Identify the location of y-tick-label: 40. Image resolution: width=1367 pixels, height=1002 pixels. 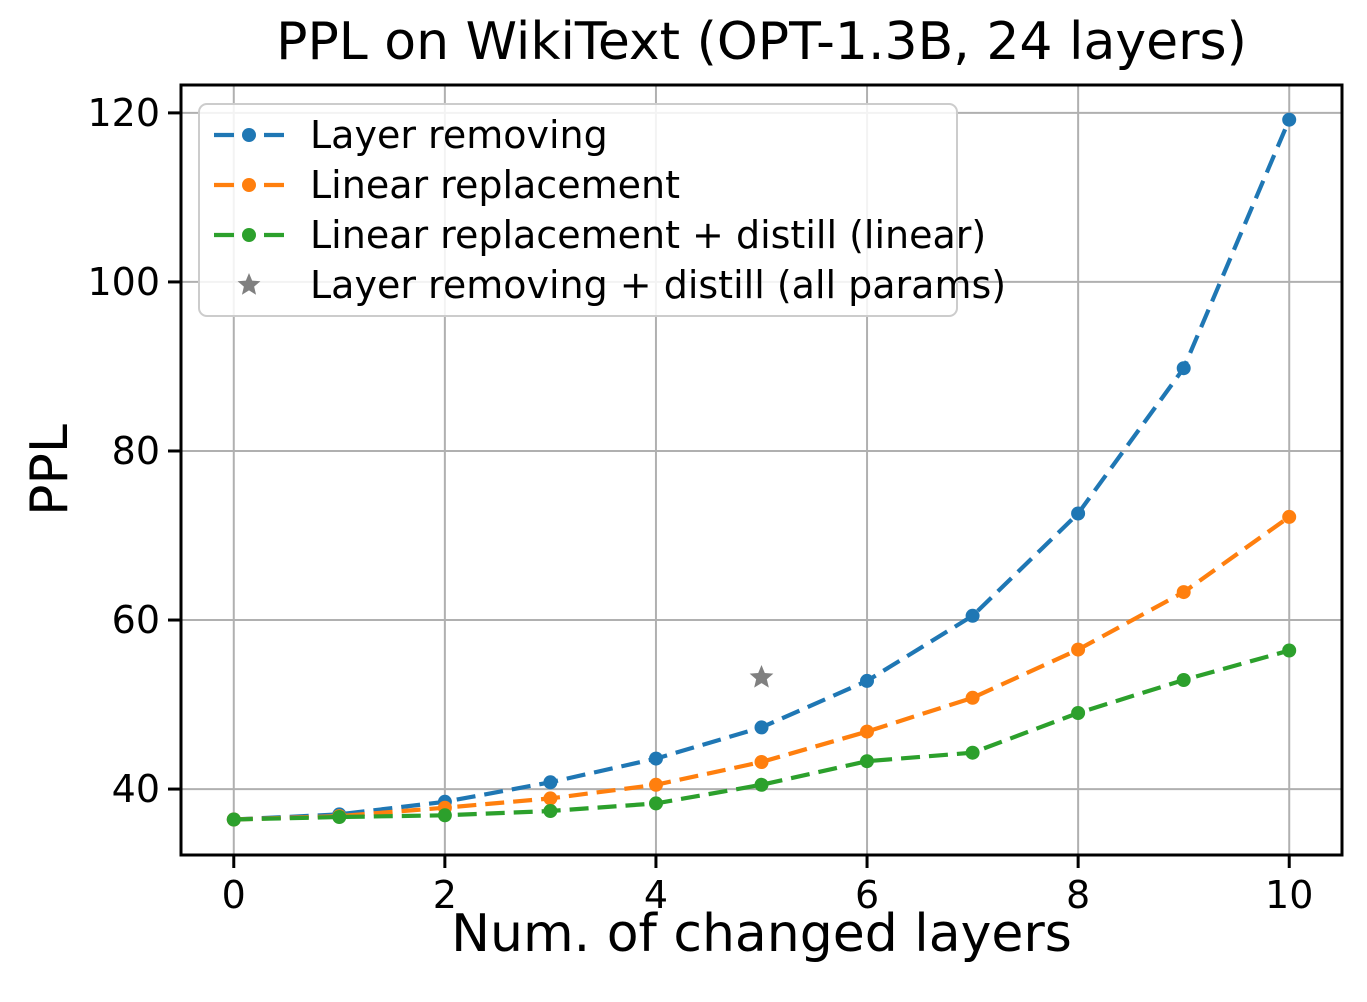
(136, 789).